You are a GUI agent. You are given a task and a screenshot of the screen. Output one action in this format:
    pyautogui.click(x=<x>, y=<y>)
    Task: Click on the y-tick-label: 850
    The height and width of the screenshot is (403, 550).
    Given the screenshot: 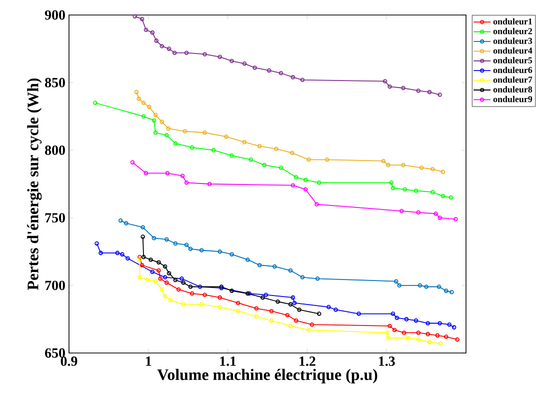 What is the action you would take?
    pyautogui.click(x=55, y=83)
    